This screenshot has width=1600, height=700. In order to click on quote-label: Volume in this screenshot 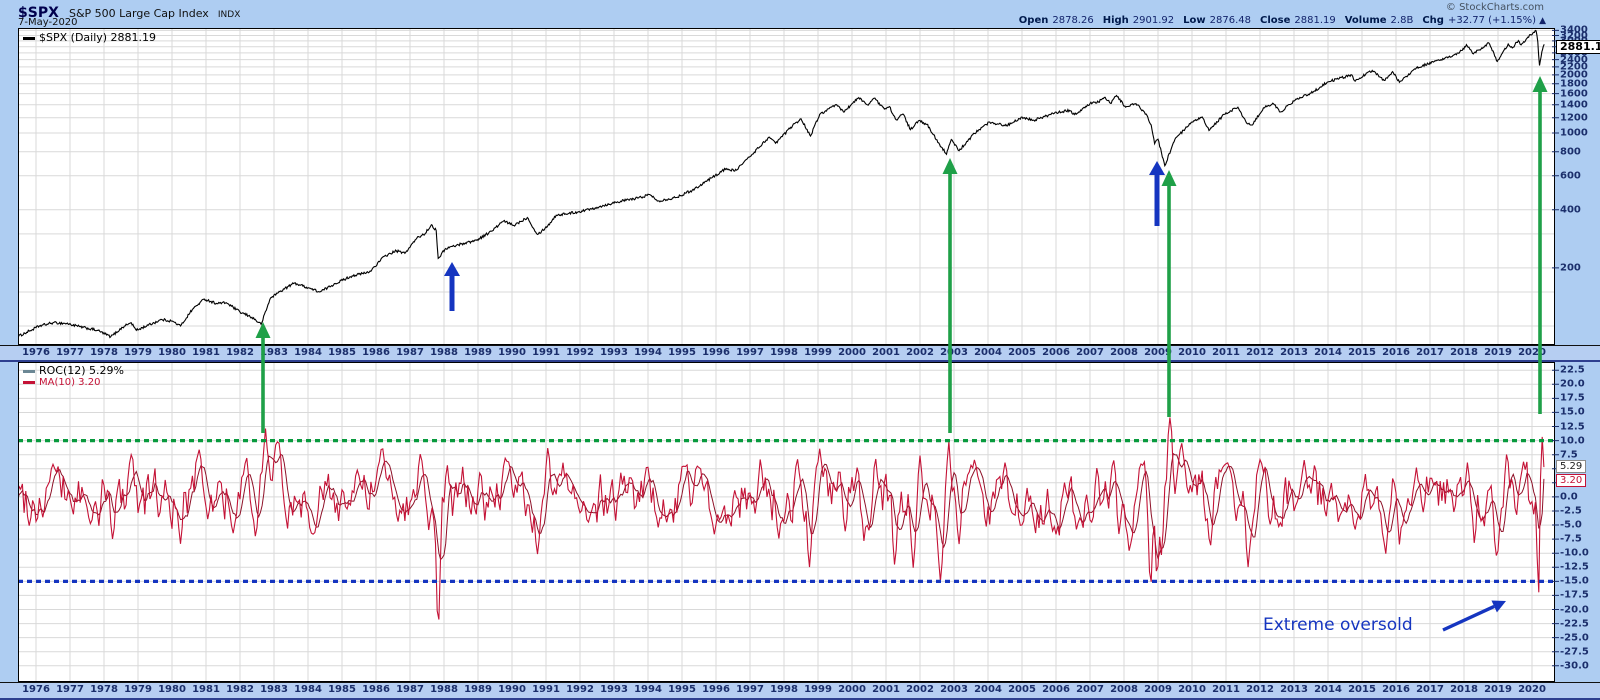, I will do `click(1365, 20)`.